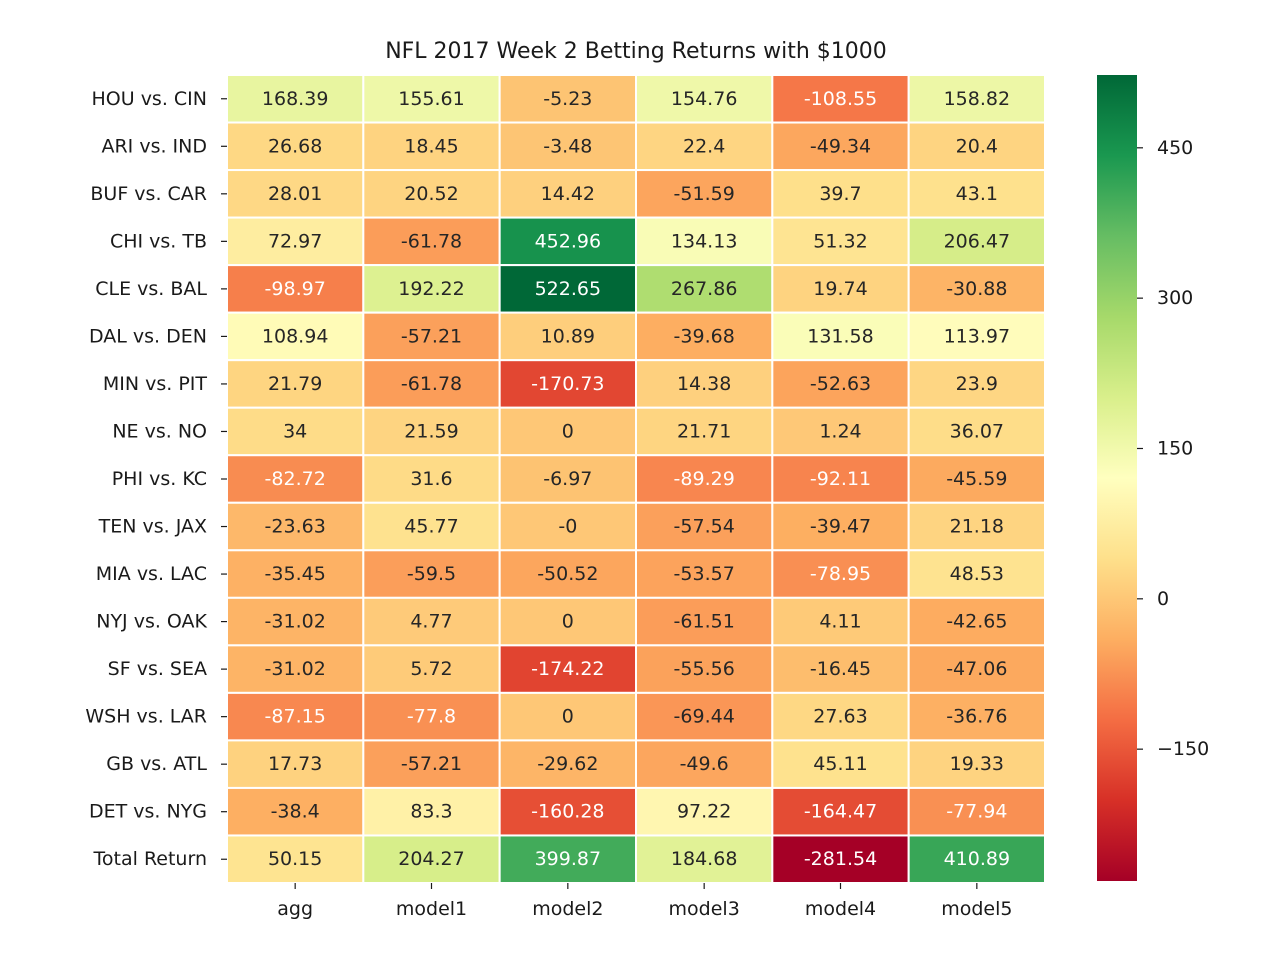  Describe the element at coordinates (840, 479) in the screenshot. I see `cell-value-label: -92.11` at that location.